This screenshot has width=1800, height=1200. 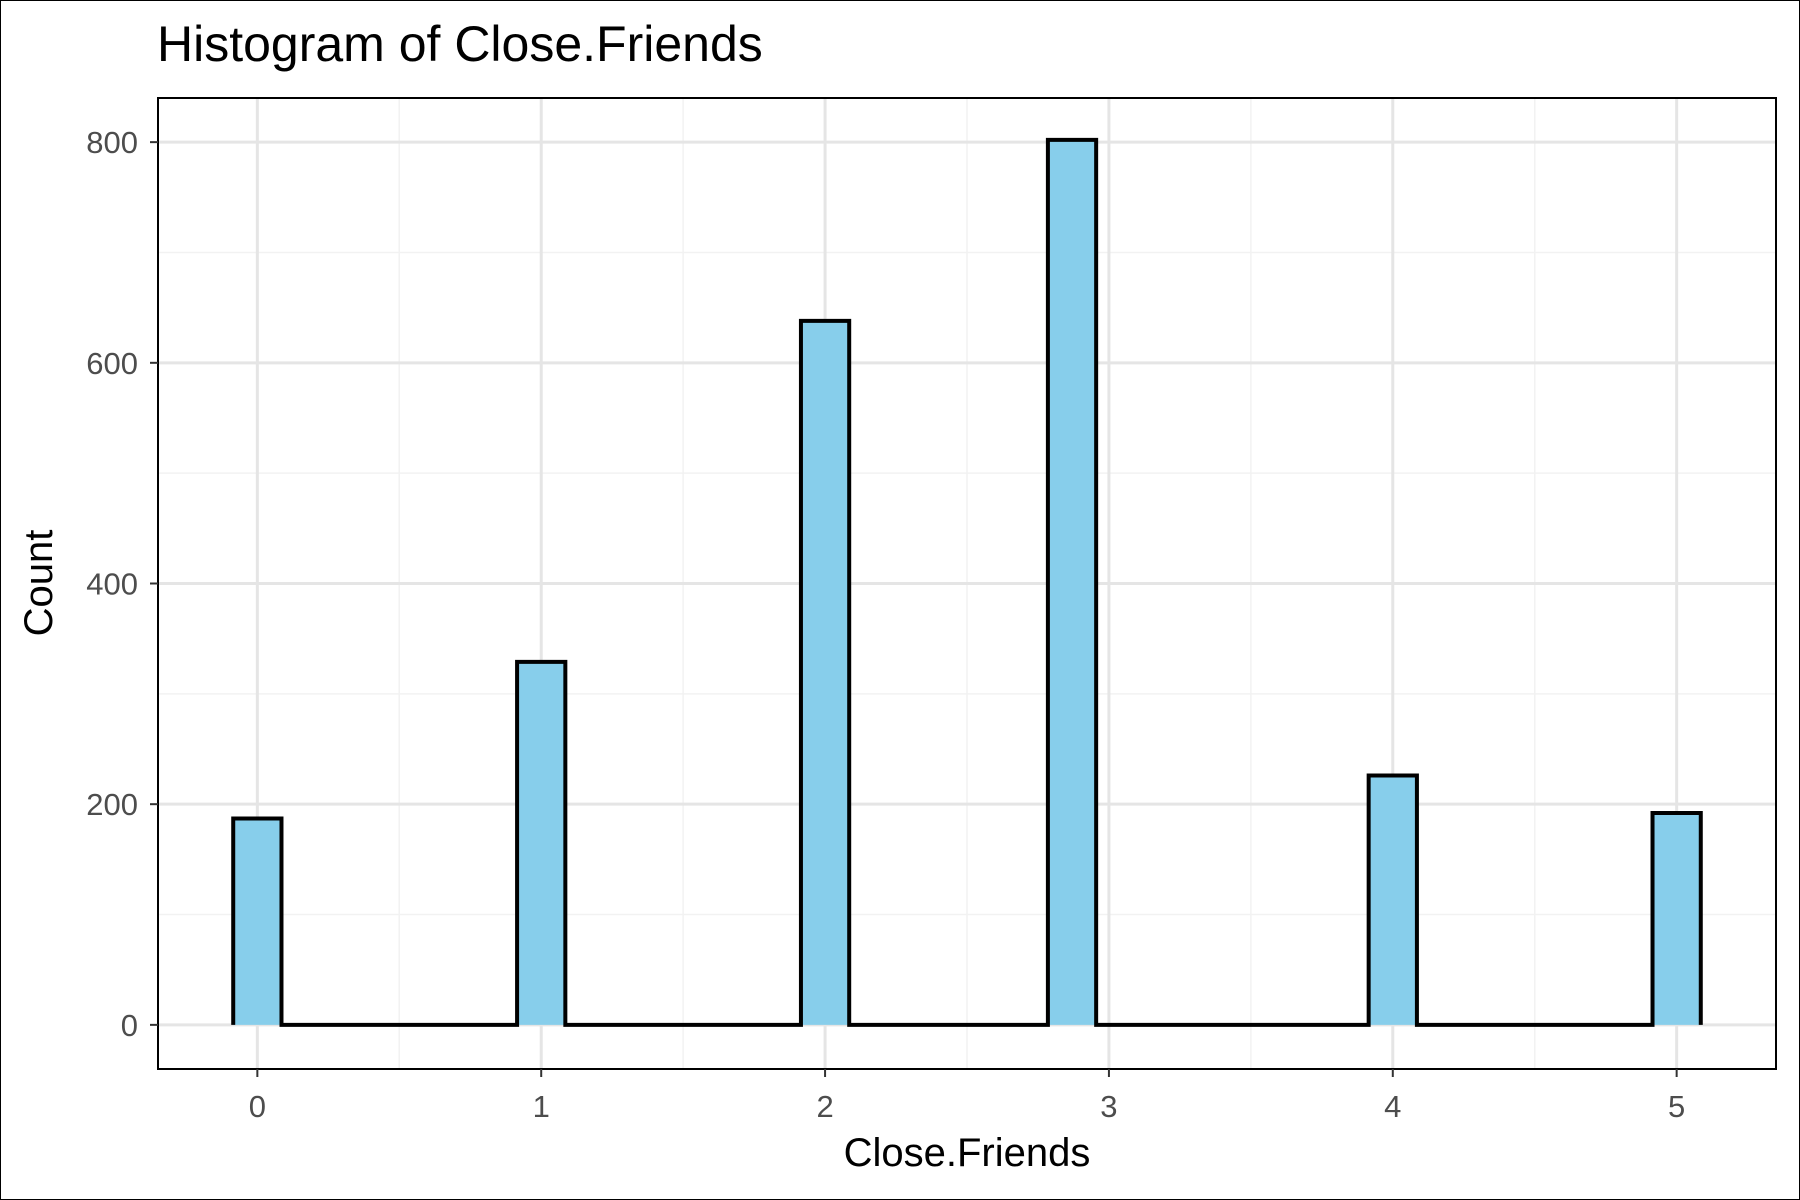 I want to click on y-tick-label: 400, so click(x=112, y=584).